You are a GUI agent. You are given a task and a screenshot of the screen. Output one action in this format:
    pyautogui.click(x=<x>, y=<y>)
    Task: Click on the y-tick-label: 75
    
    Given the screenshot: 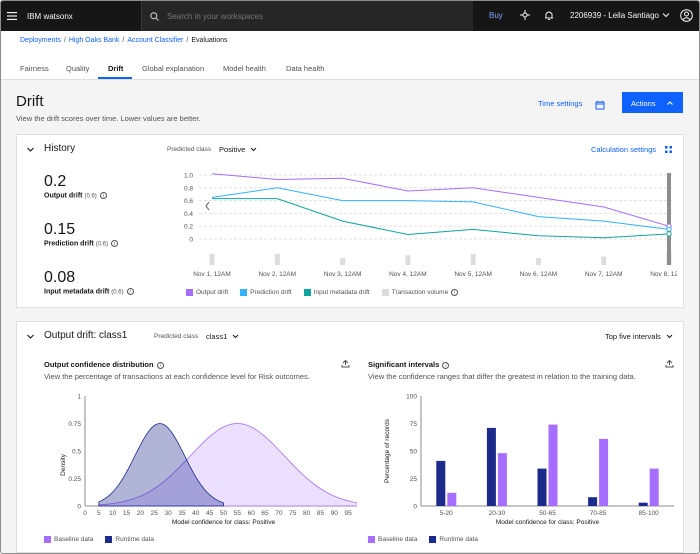 What is the action you would take?
    pyautogui.click(x=414, y=424)
    